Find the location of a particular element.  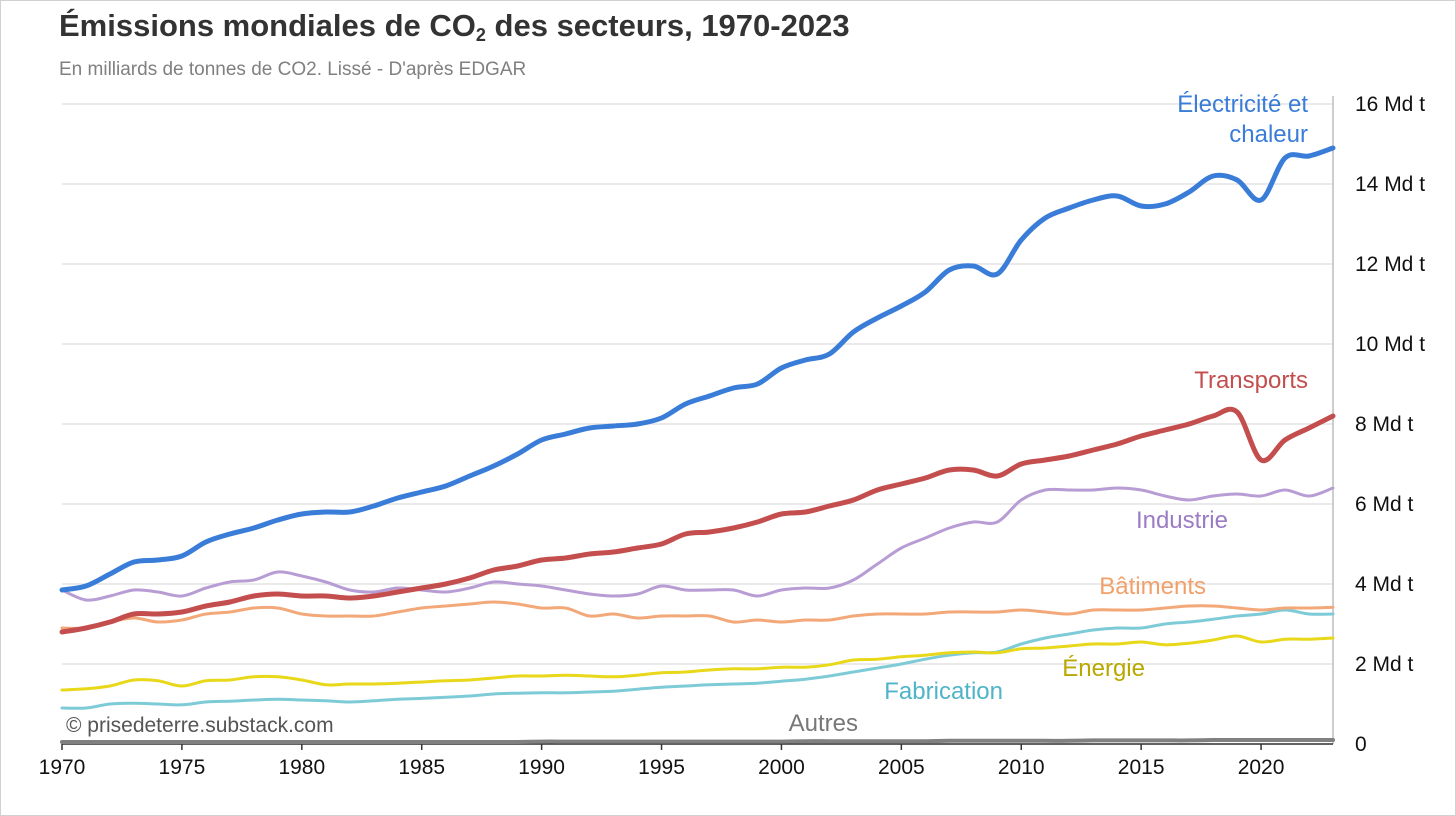

x-tick-label: 1995 is located at coordinates (661, 767).